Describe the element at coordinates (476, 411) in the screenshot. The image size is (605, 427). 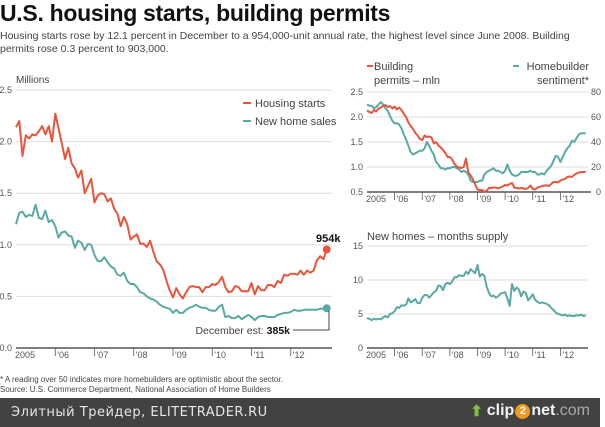
I see `up-arrow-icon: ⬆` at that location.